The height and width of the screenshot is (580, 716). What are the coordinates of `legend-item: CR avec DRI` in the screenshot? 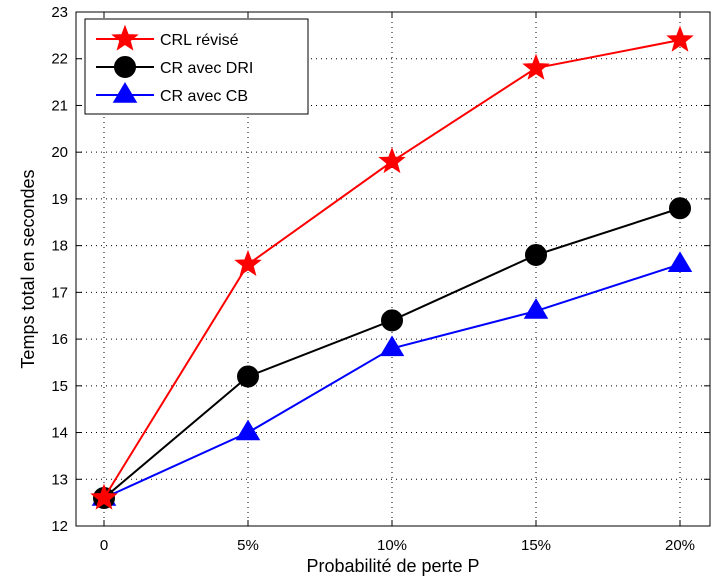 It's located at (174, 67).